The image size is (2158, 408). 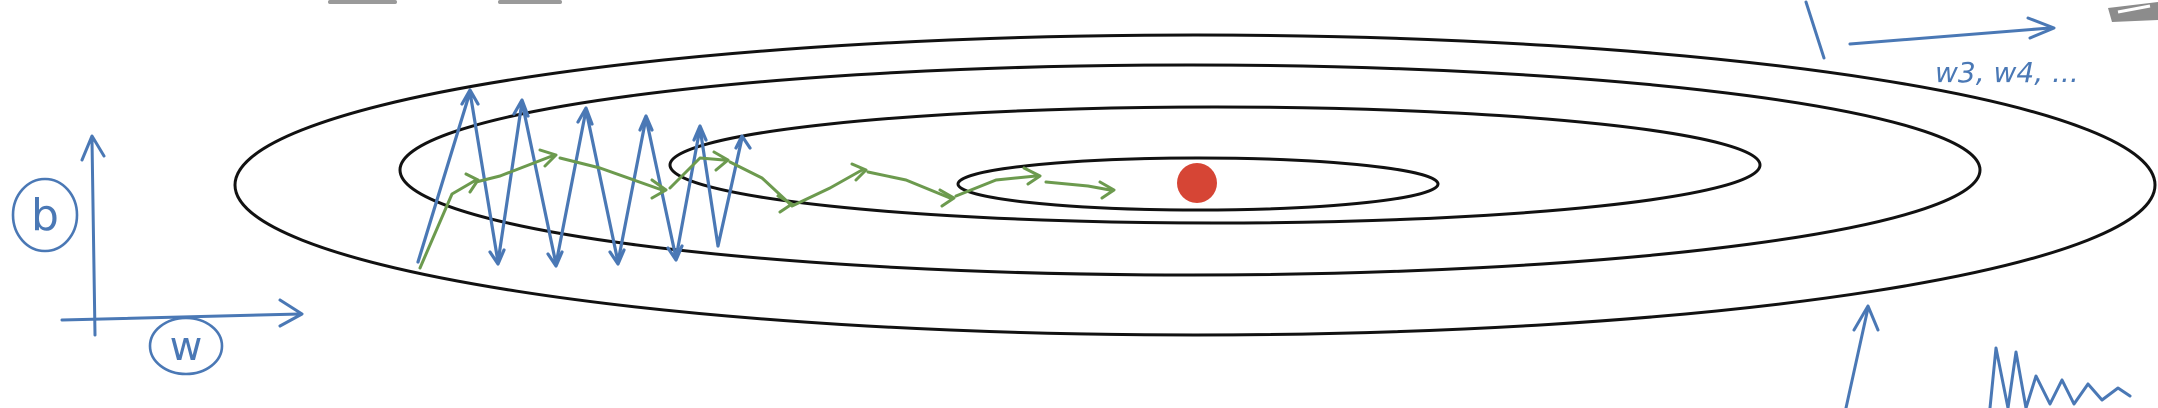 What do you see at coordinates (767, 209) in the screenshot?
I see `smooth-path` at bounding box center [767, 209].